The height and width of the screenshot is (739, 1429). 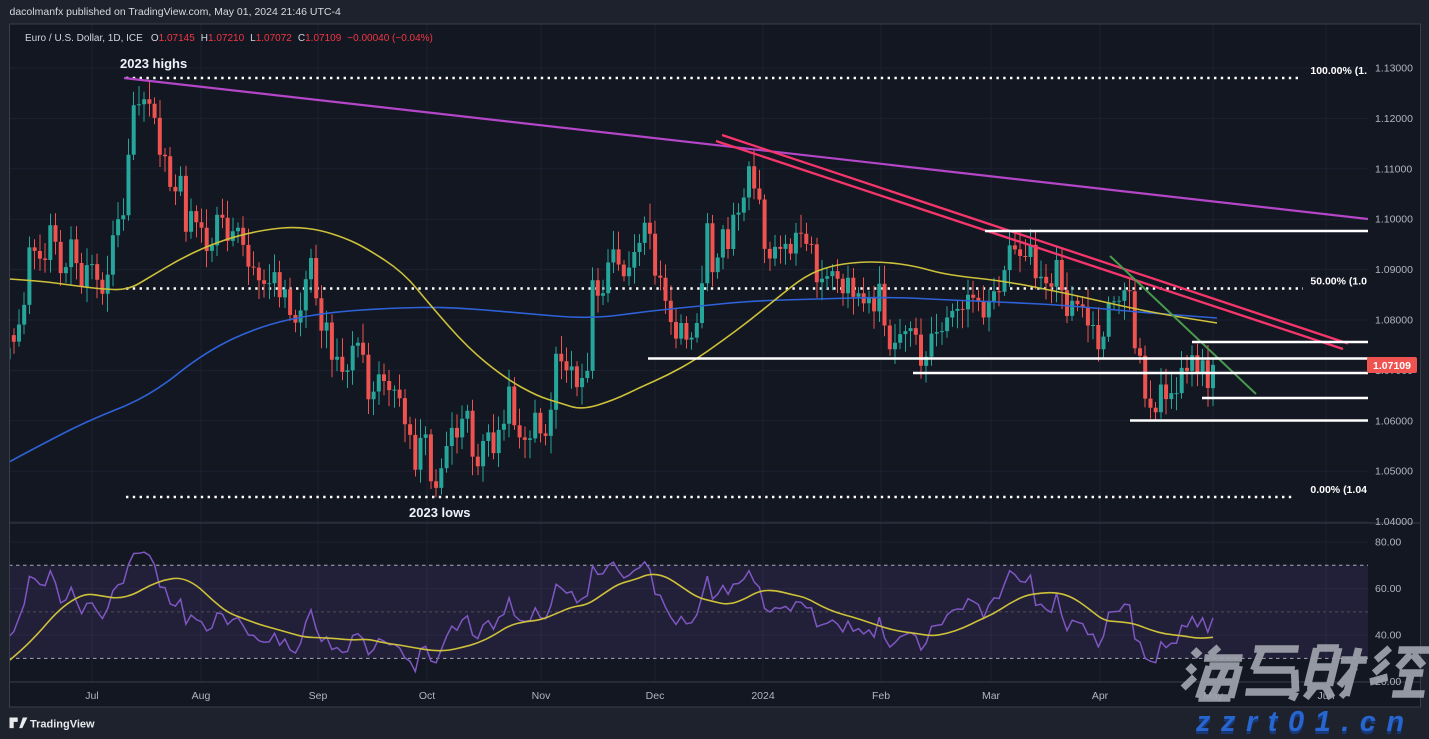 What do you see at coordinates (91, 696) in the screenshot?
I see `svg-text: Jul` at bounding box center [91, 696].